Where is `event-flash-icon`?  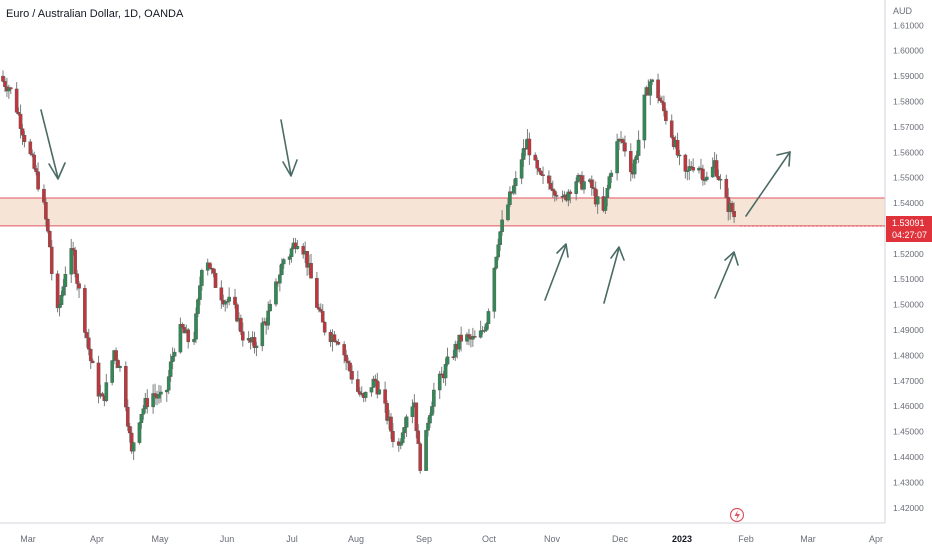
event-flash-icon is located at coordinates (737, 515).